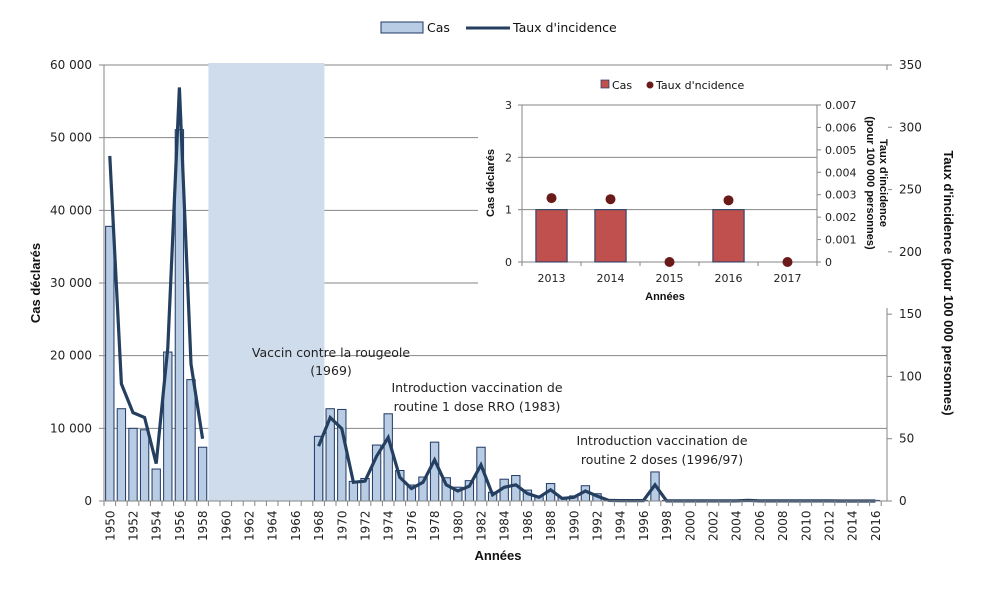  What do you see at coordinates (788, 278) in the screenshot?
I see `inset-x-tick-label-2017: 2017` at bounding box center [788, 278].